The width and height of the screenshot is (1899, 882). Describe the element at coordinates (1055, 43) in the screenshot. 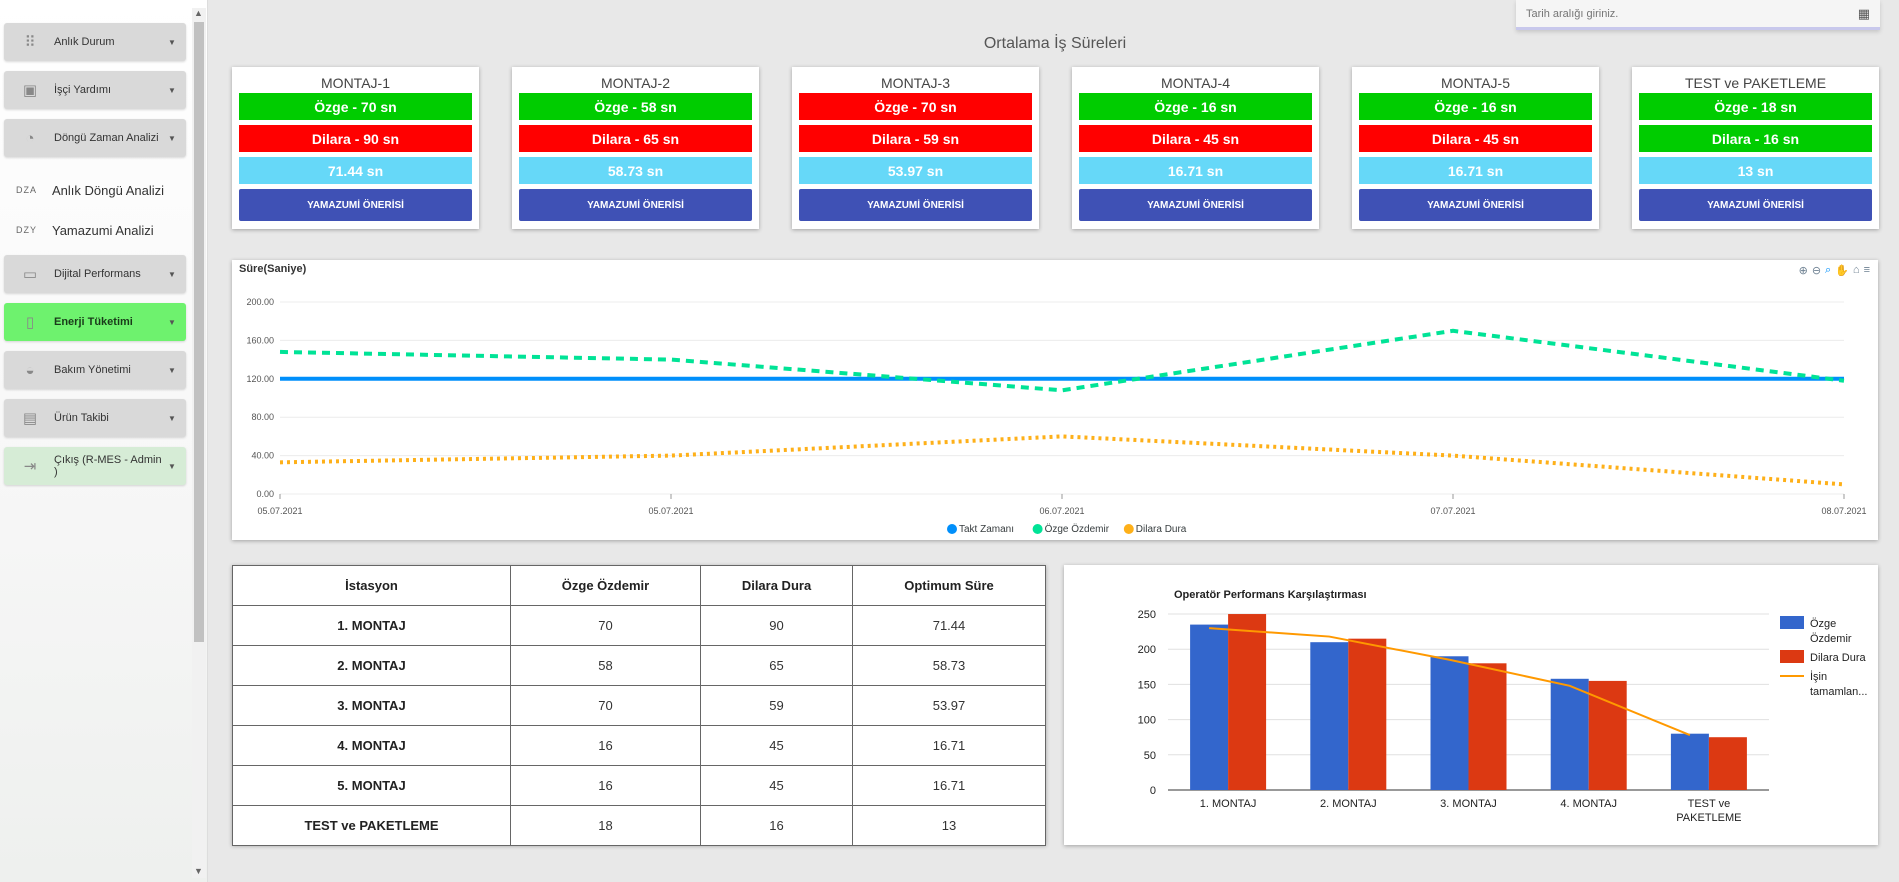

I see `page-title: Ortalama İş Süreleri` at that location.